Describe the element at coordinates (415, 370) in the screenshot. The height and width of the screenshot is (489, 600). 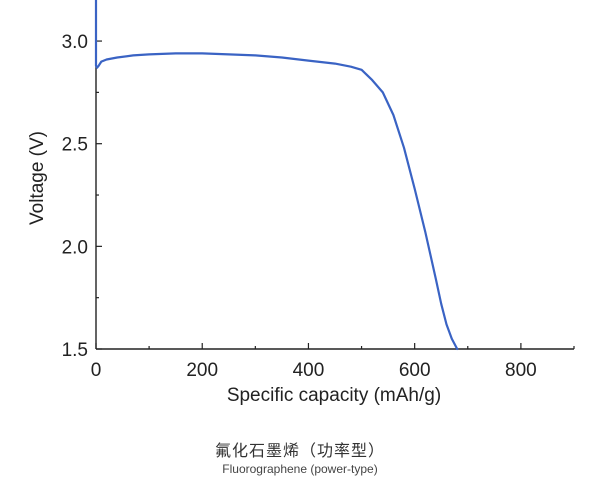
I see `x-tick-label: 600` at that location.